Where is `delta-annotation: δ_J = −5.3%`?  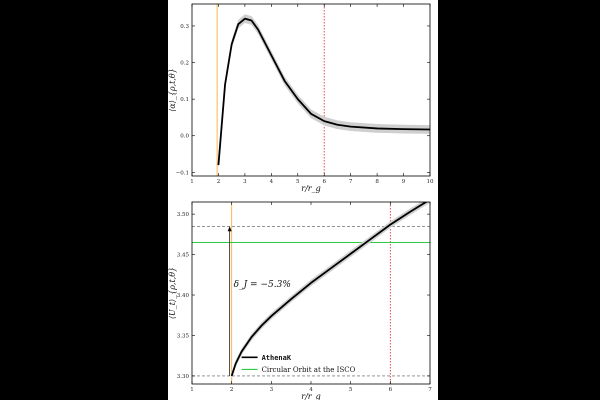
delta-annotation: δ_J = −5.3% is located at coordinates (262, 285).